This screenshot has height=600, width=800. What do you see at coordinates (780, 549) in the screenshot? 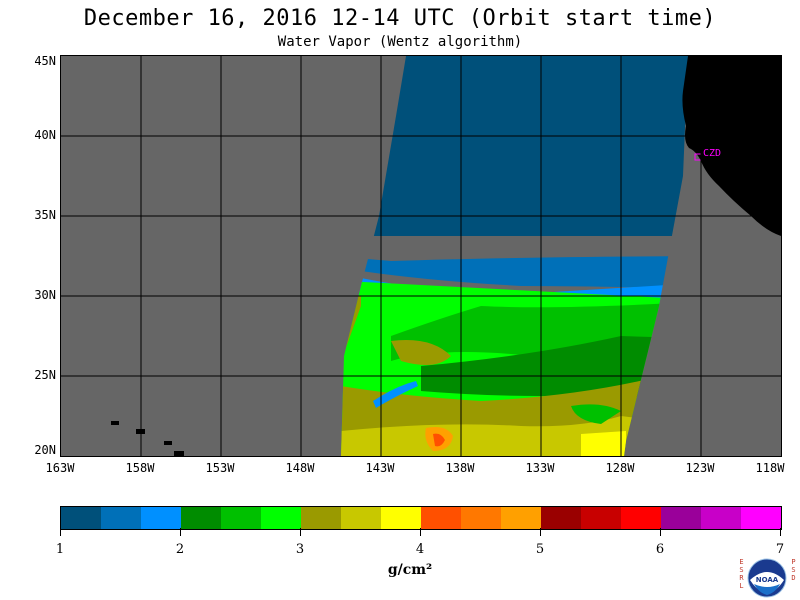
I see `colorbar-label-7: 7` at bounding box center [780, 549].